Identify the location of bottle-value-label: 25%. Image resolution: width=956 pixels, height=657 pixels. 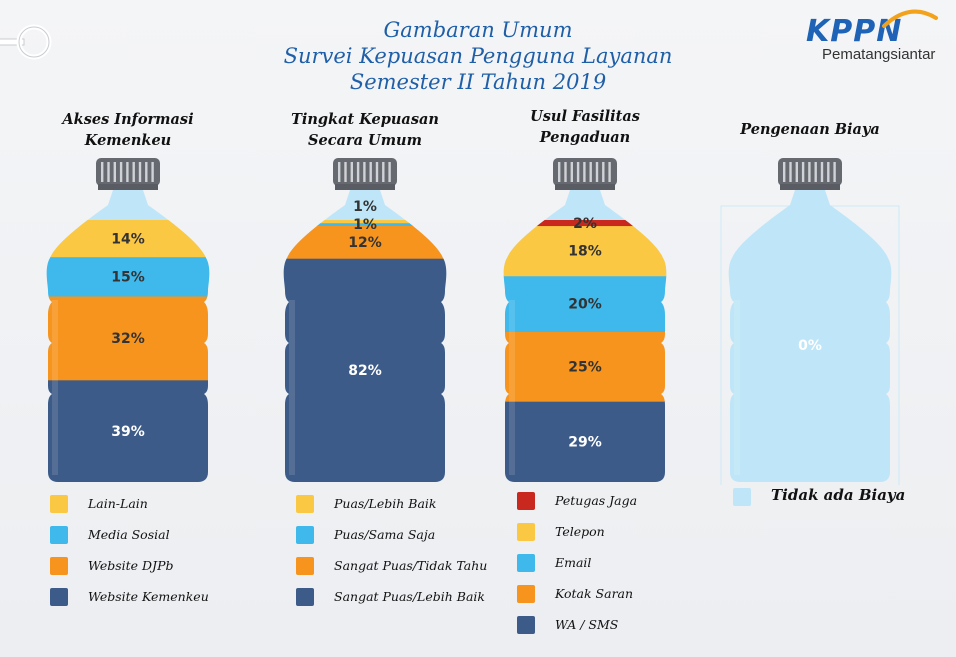
(585, 367).